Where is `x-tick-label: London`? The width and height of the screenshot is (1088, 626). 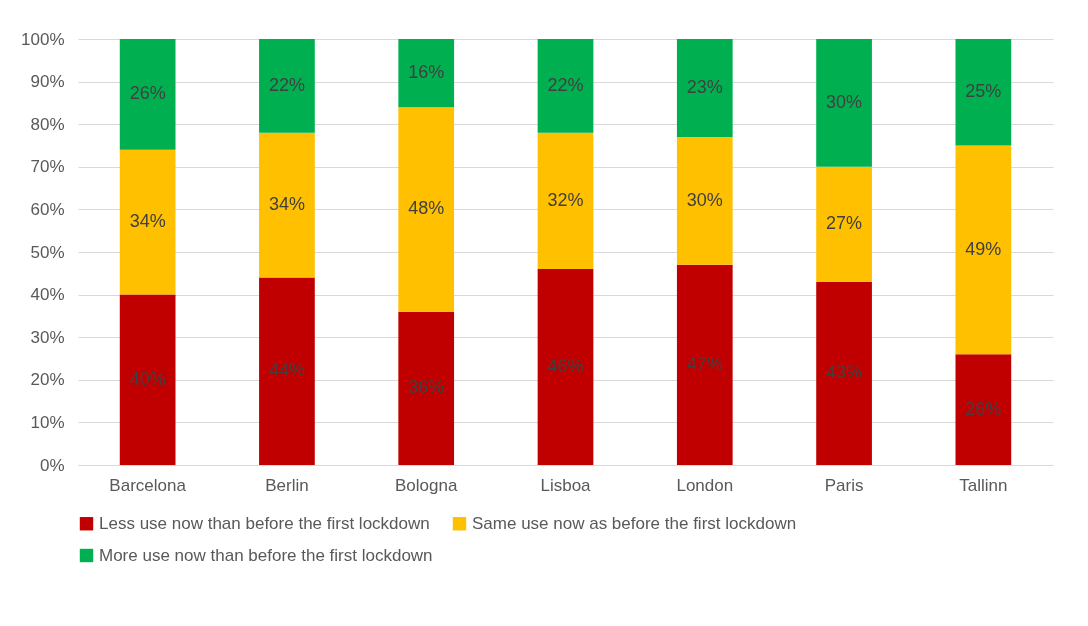 x-tick-label: London is located at coordinates (705, 485).